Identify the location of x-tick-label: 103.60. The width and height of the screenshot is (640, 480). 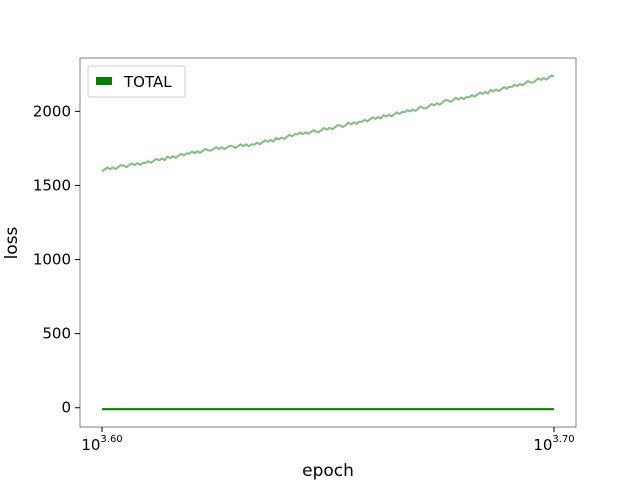
(101, 444).